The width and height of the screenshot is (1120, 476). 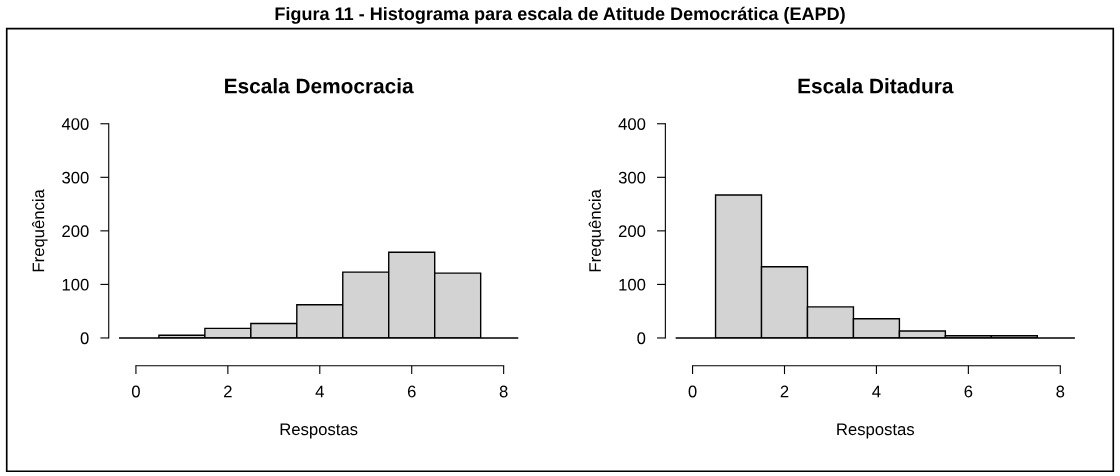 What do you see at coordinates (876, 86) in the screenshot?
I see `chart-title: Escala Ditadura` at bounding box center [876, 86].